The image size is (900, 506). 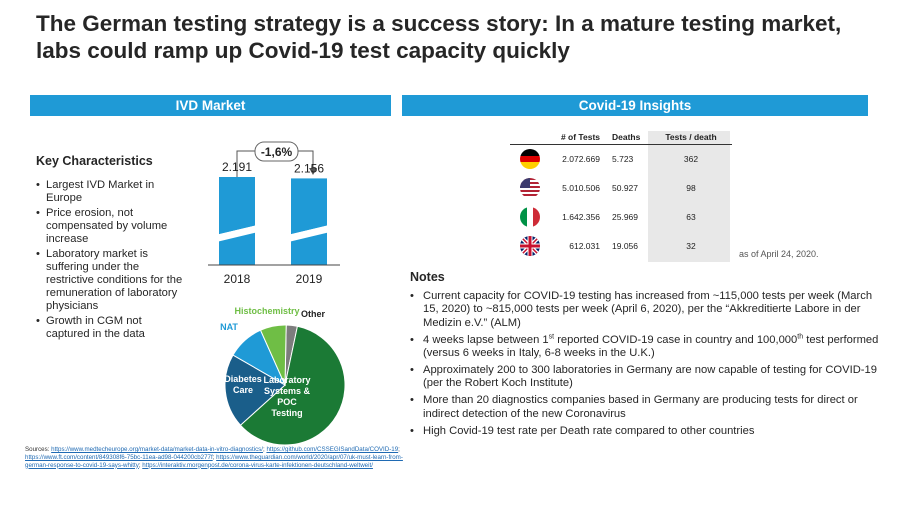 I want to click on deaths-value: 5.723, so click(x=623, y=158).